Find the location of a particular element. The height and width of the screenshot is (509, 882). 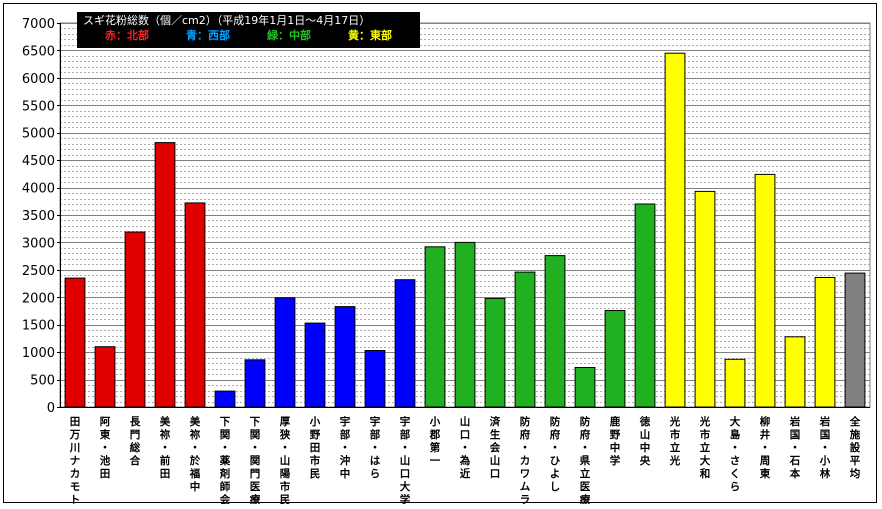

x-tick-label: 下関・薬剤師会 is located at coordinates (225, 460).